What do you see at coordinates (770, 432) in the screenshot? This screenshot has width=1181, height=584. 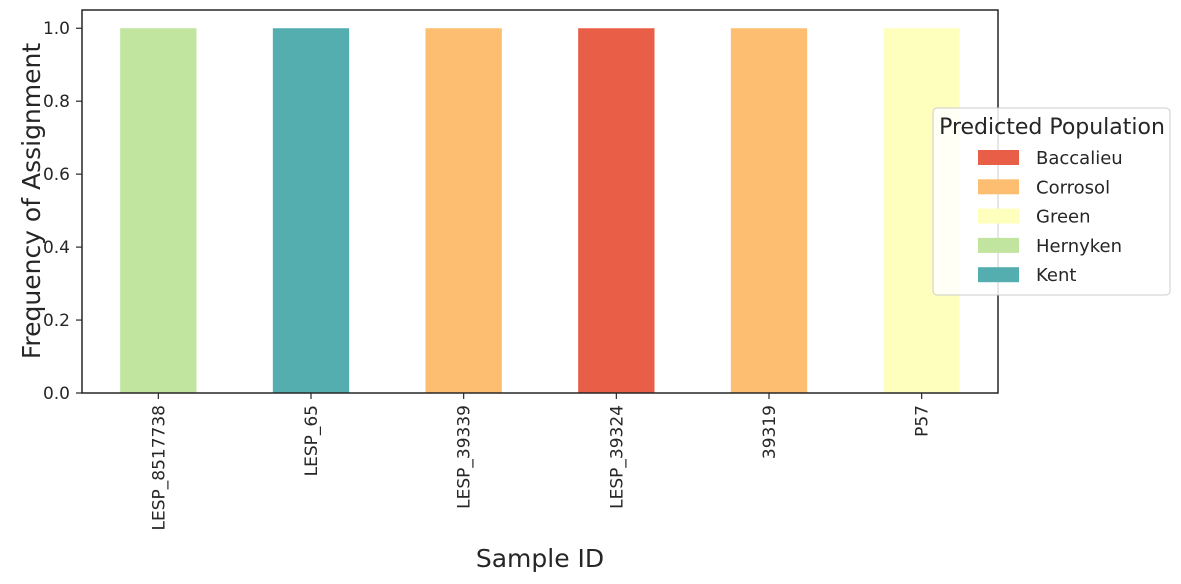 I see `x-tick-label: 39319` at bounding box center [770, 432].